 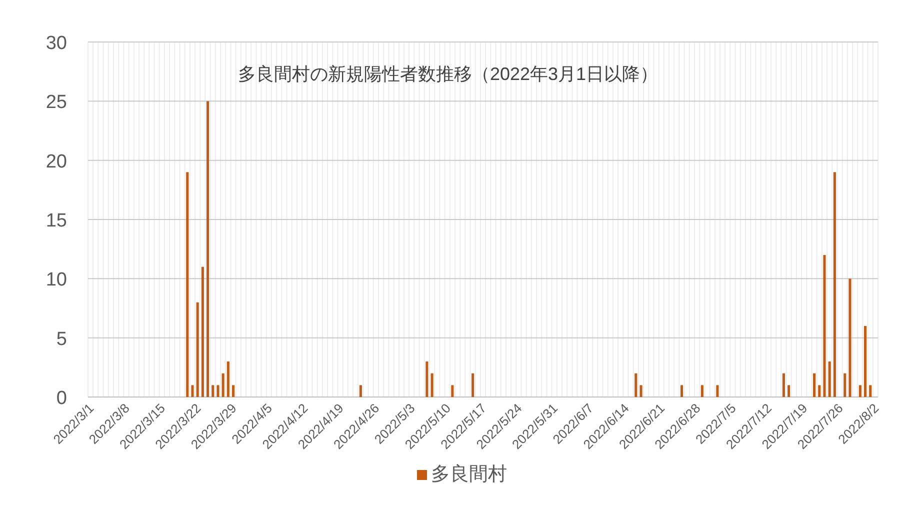 What do you see at coordinates (448, 74) in the screenshot?
I see `text: 多良間村の新規陽性者数推移（2022年3月1日以降）` at bounding box center [448, 74].